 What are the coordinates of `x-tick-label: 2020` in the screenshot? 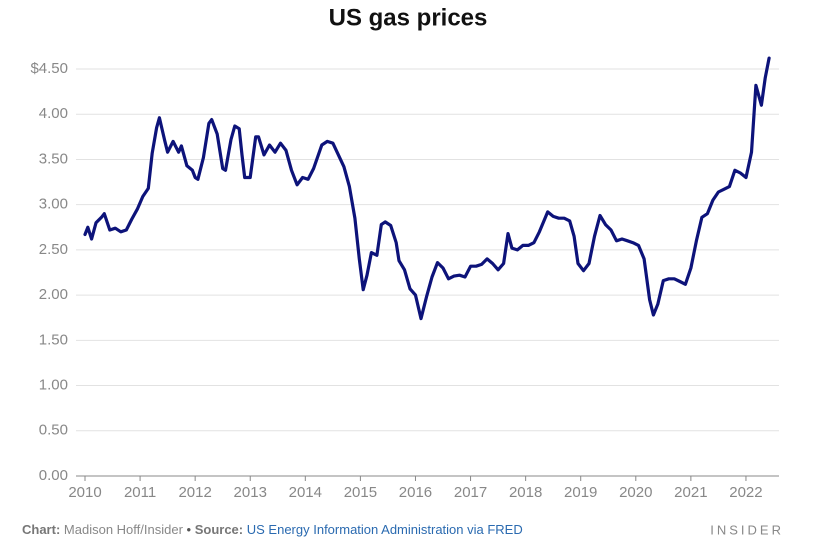 It's located at (635, 492).